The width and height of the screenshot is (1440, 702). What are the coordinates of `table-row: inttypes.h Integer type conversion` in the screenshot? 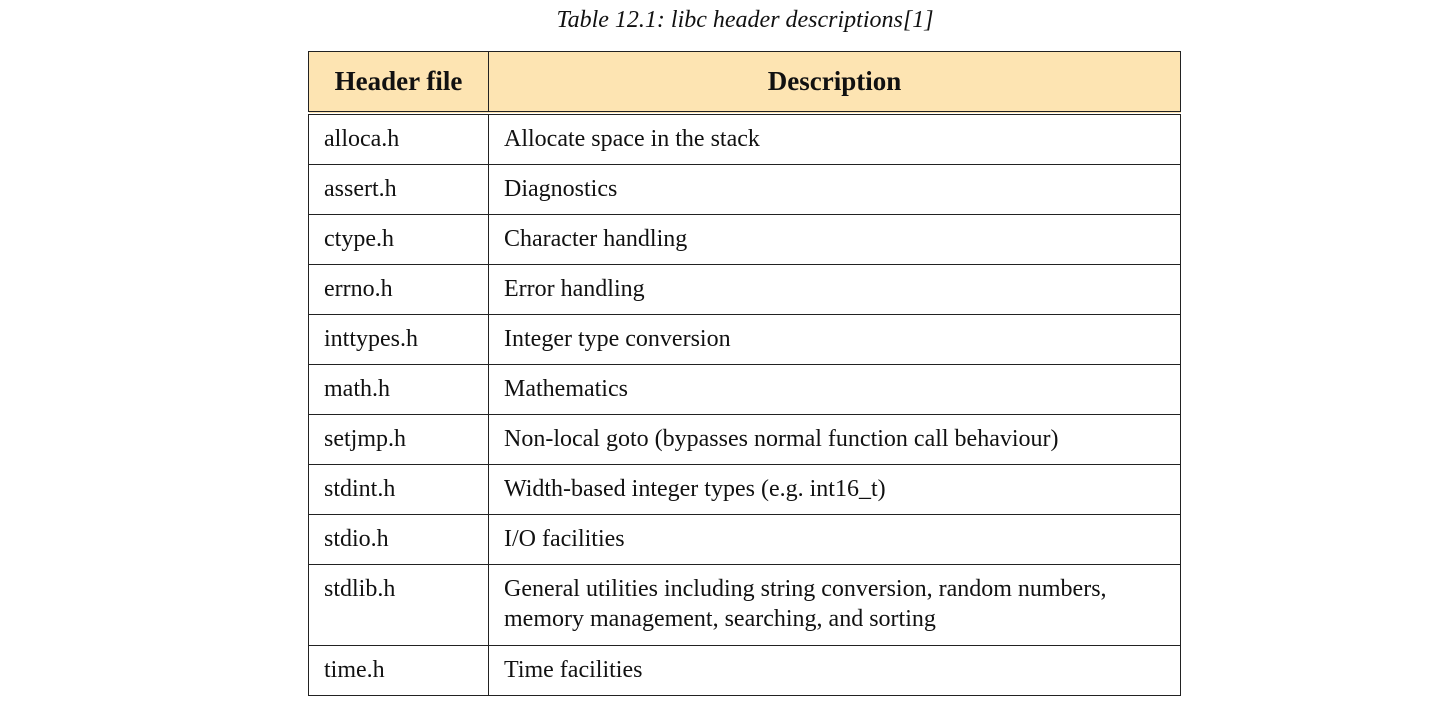 It's located at (744, 339).